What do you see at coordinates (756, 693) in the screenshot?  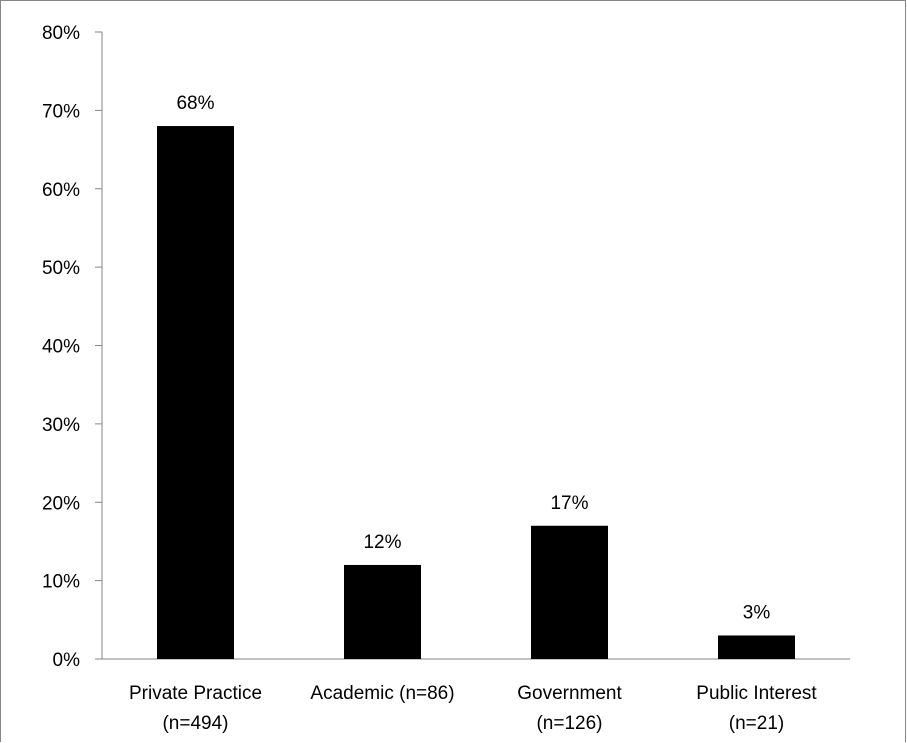 I see `x-category-label: Public Interest` at bounding box center [756, 693].